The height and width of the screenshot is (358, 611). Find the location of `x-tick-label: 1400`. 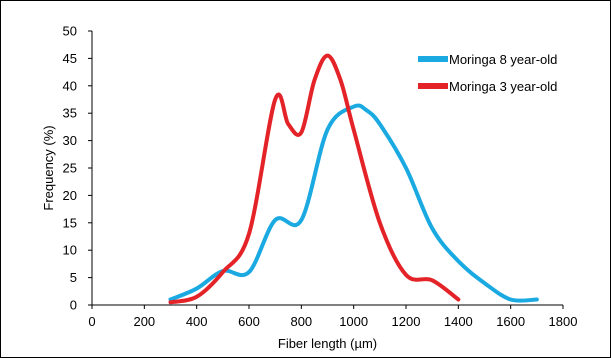

x-tick-label: 1400 is located at coordinates (458, 321).